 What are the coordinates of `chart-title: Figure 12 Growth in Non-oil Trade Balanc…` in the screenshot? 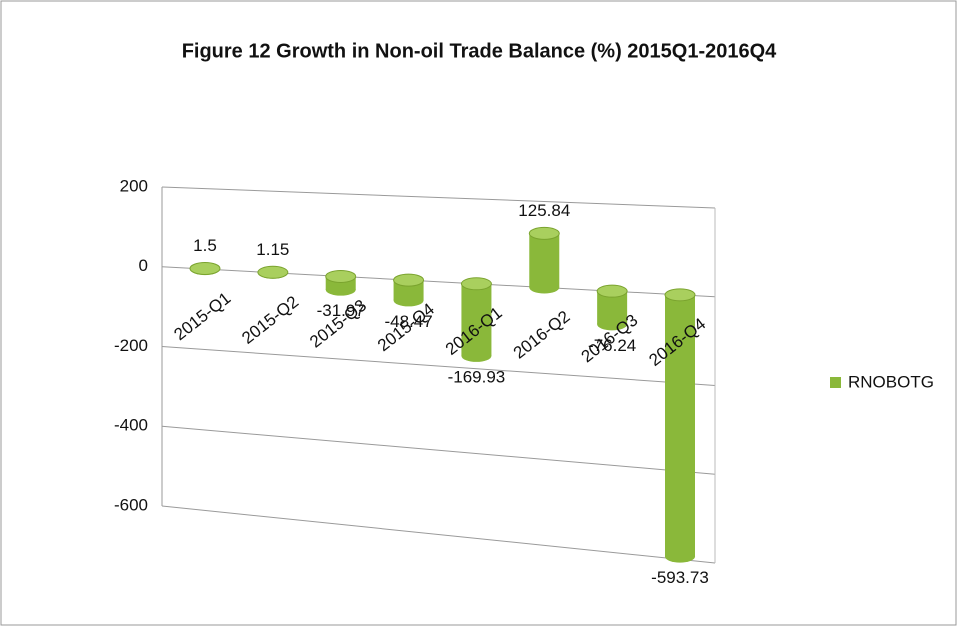 It's located at (479, 51).